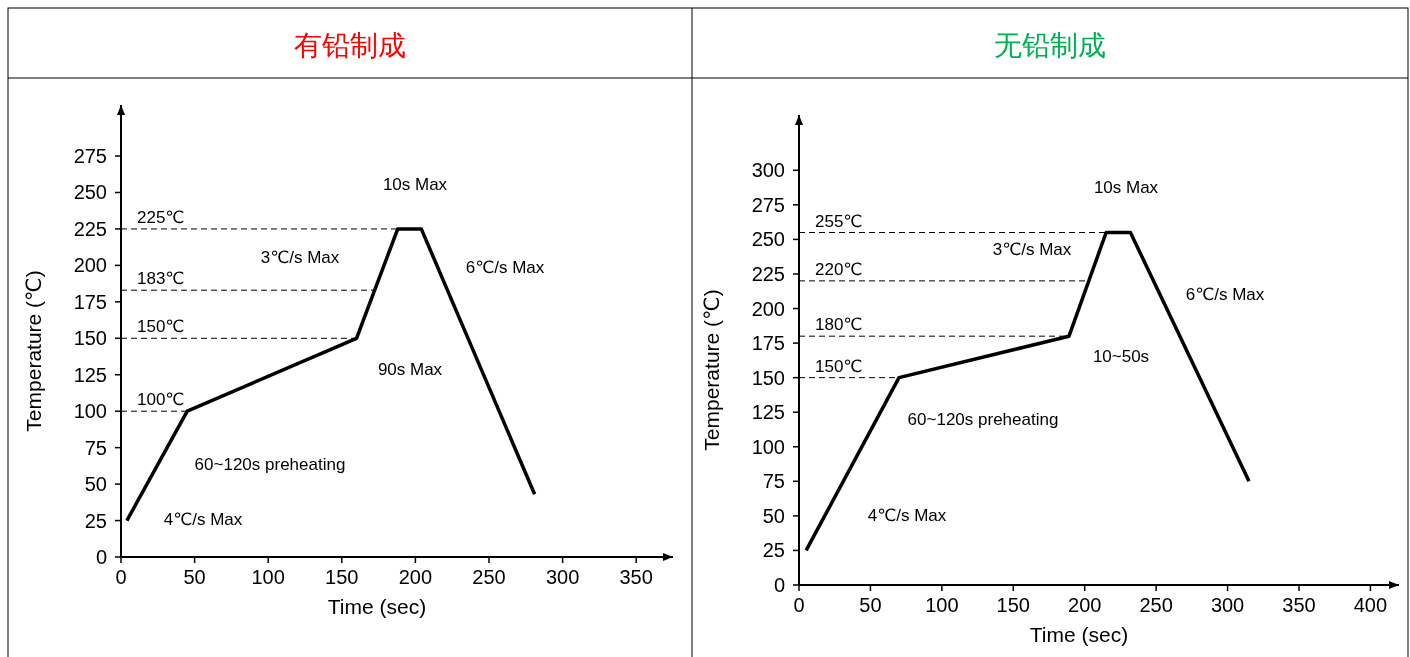 The width and height of the screenshot is (1410, 657). Describe the element at coordinates (101, 557) in the screenshot. I see `y-tick-label: 0` at that location.